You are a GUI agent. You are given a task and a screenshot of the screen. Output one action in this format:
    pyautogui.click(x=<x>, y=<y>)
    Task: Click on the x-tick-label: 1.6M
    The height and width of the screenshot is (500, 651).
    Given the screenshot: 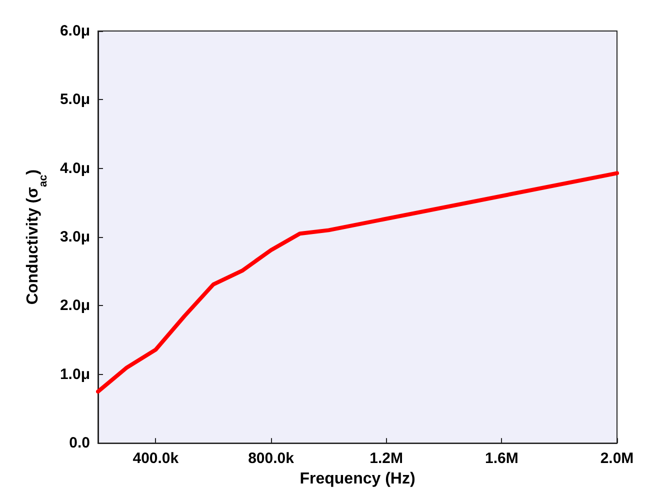 What is the action you would take?
    pyautogui.click(x=501, y=459)
    